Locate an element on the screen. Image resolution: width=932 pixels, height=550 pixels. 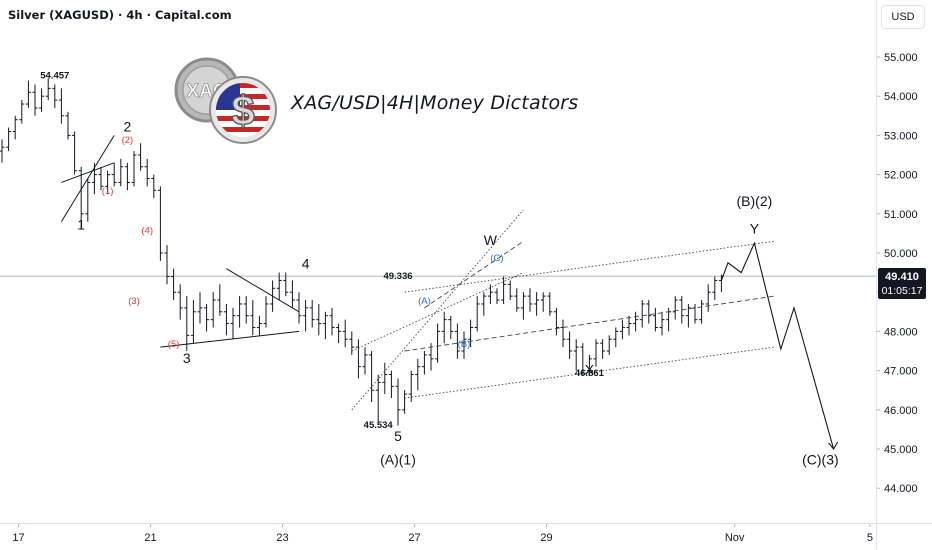
y-tick-label: 44.000 is located at coordinates (901, 489).